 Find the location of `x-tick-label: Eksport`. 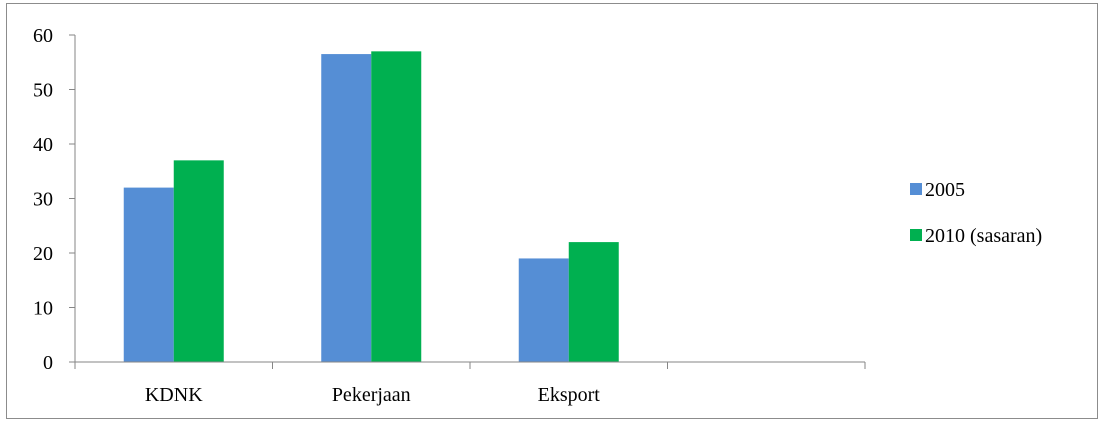

x-tick-label: Eksport is located at coordinates (569, 395).